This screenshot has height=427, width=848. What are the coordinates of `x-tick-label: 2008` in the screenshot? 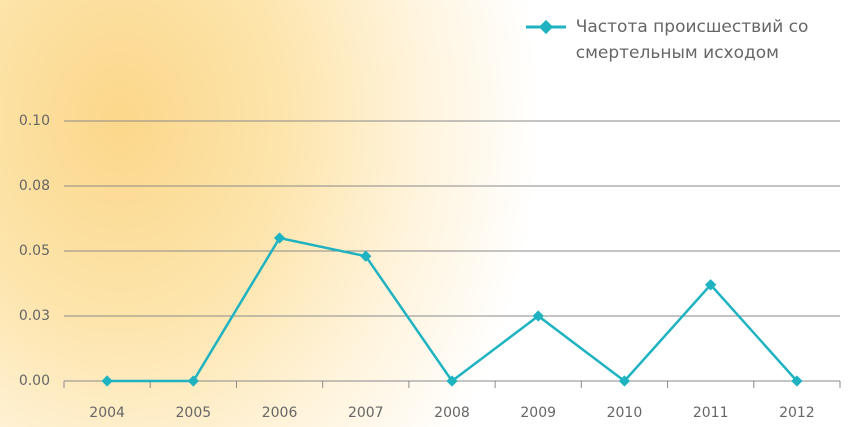 It's located at (452, 413).